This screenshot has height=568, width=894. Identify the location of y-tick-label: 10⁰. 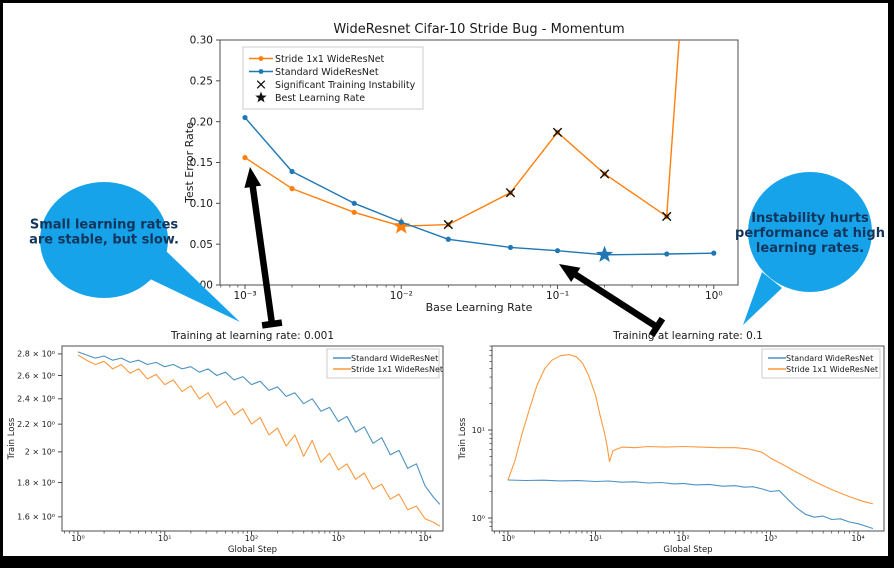
(478, 518).